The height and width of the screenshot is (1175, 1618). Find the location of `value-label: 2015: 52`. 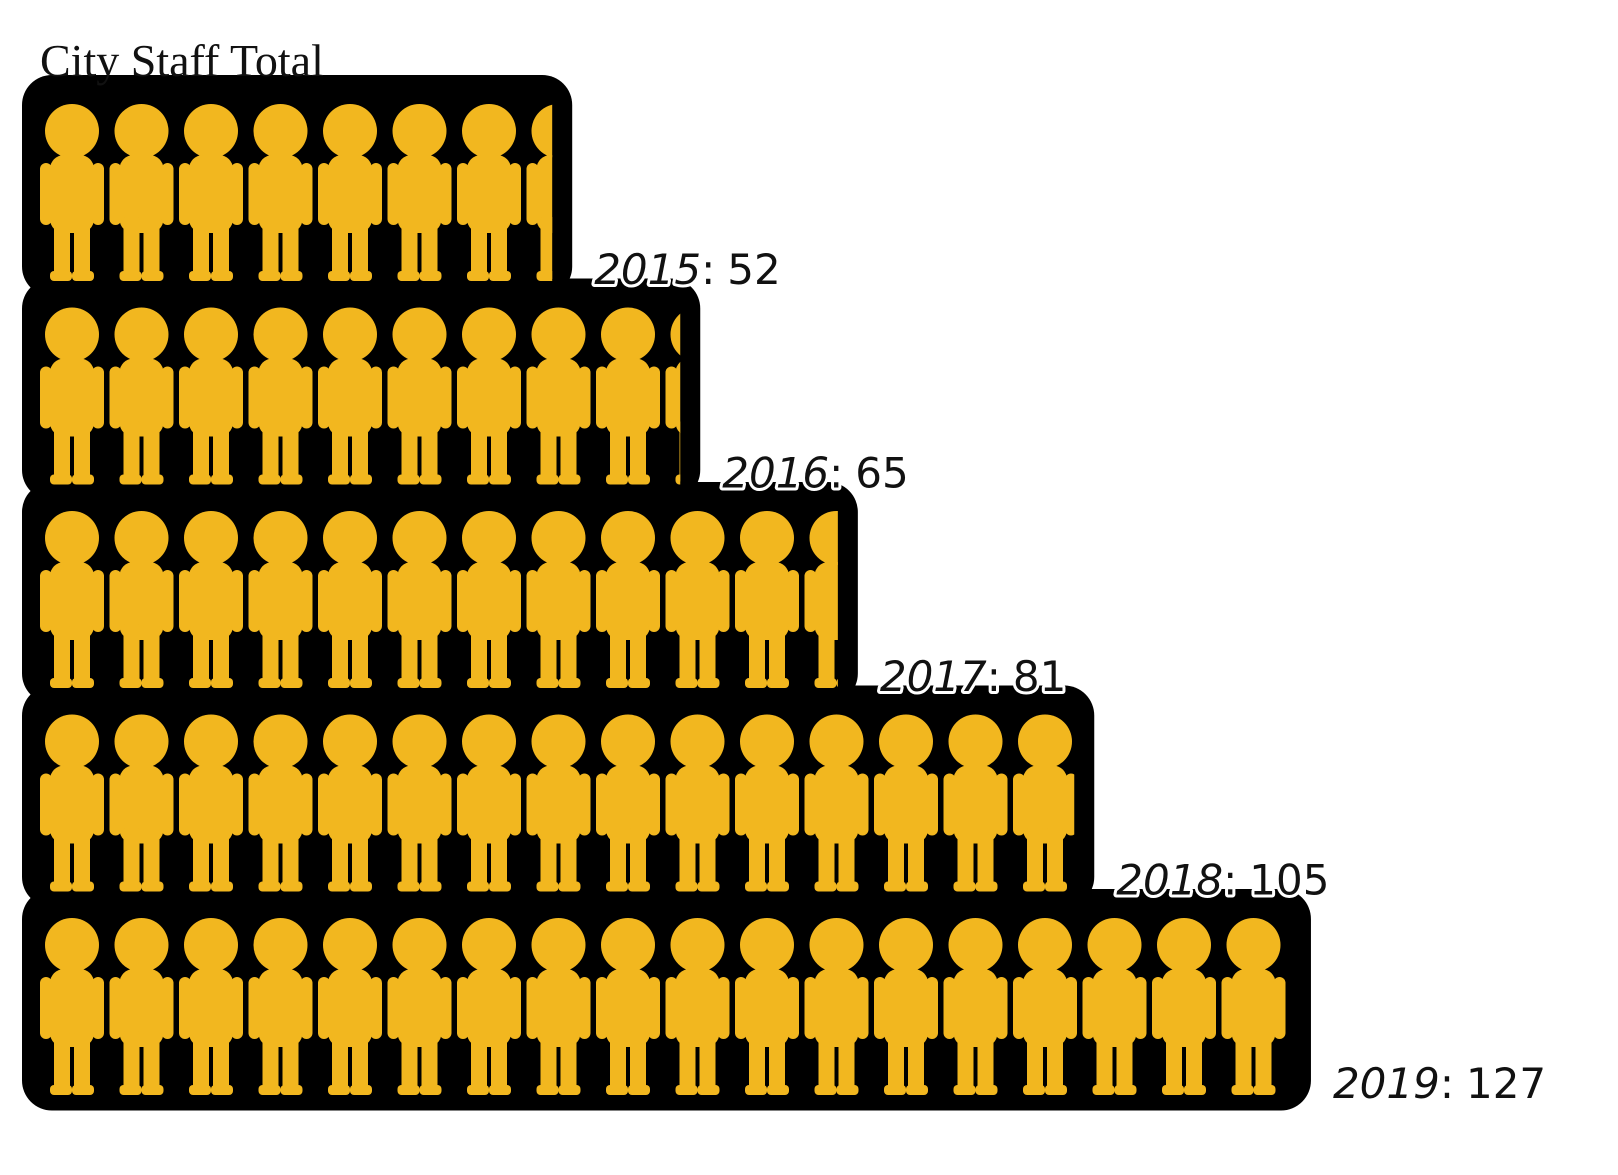

value-label: 2015: 52 is located at coordinates (687, 269).